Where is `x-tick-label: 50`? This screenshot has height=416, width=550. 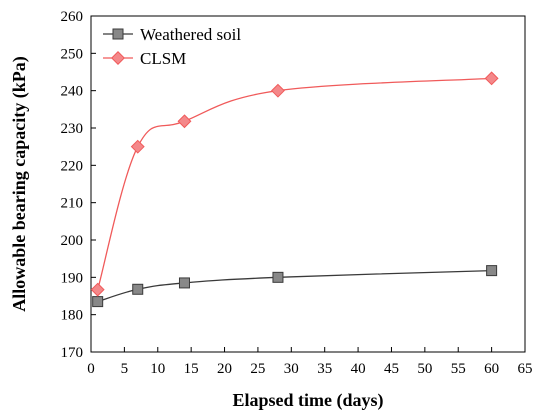
x-tick-label: 50 is located at coordinates (424, 369).